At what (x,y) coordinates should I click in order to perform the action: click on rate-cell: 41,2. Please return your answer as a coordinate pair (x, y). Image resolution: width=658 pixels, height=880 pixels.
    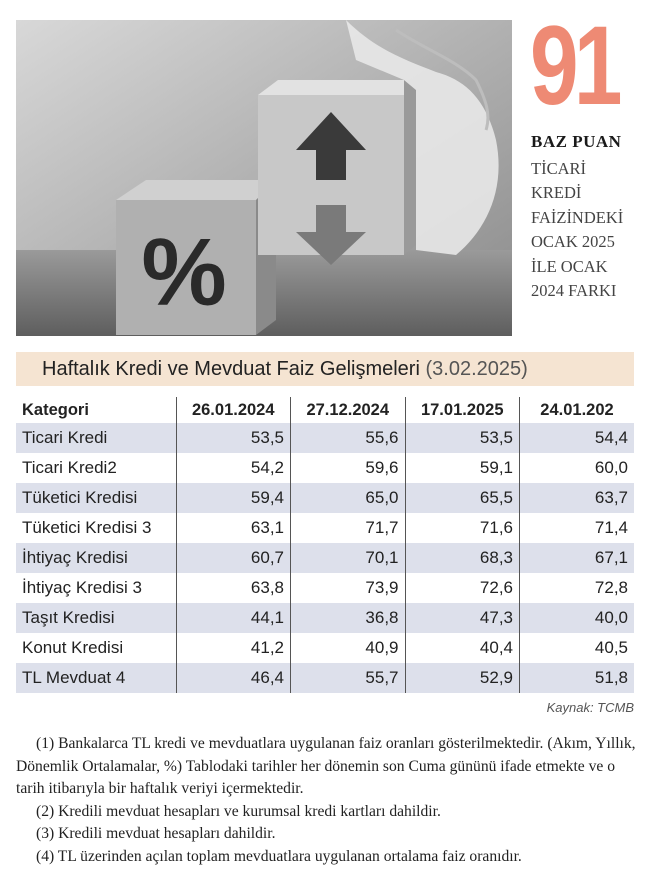
    Looking at the image, I should click on (233, 648).